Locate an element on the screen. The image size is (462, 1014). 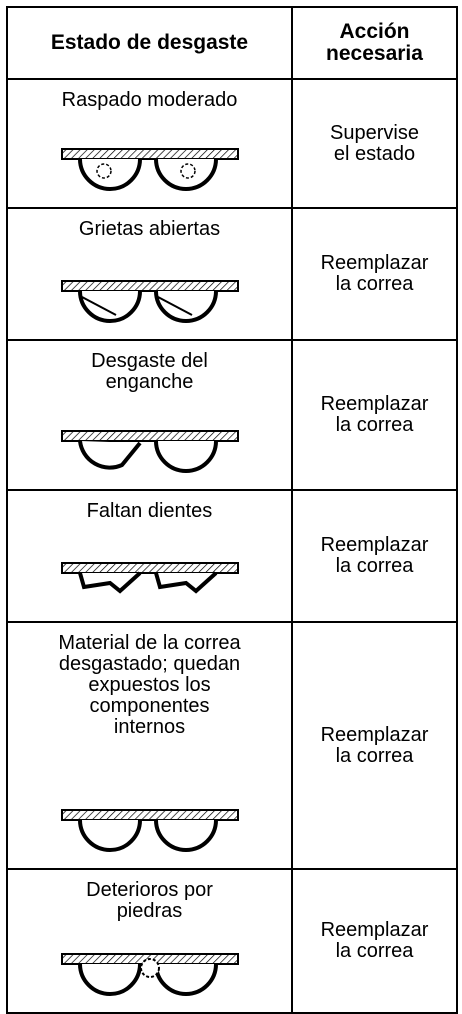
table-row: Desgaste del enganche Reemplazar la correa is located at coordinates (232, 415).